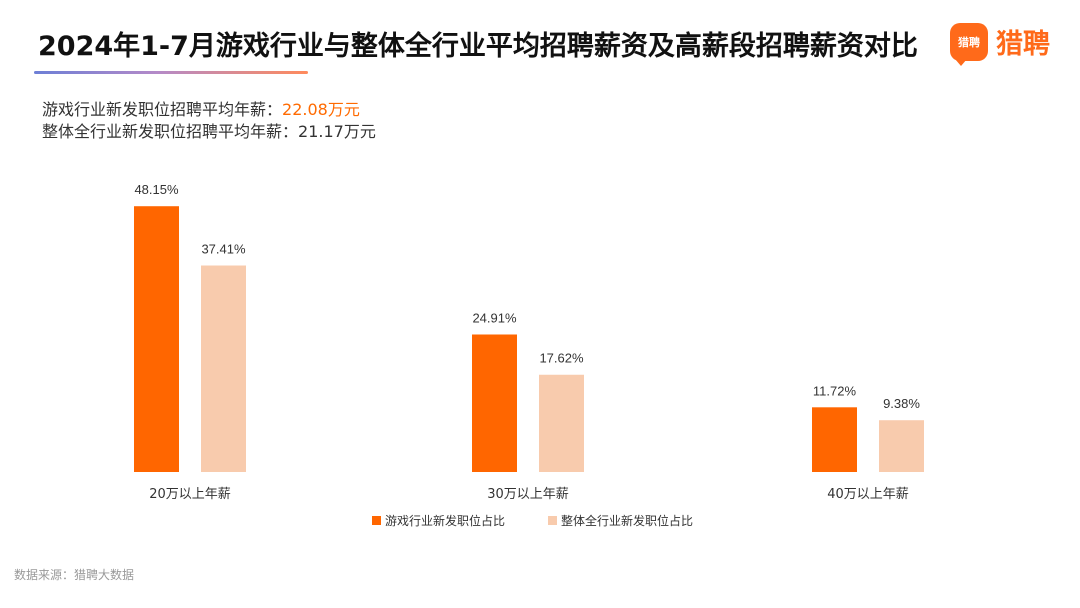 The width and height of the screenshot is (1080, 608). Describe the element at coordinates (170, 131) in the screenshot. I see `summary-all-label: 整体全行业新发职位招聘平均年薪：` at that location.